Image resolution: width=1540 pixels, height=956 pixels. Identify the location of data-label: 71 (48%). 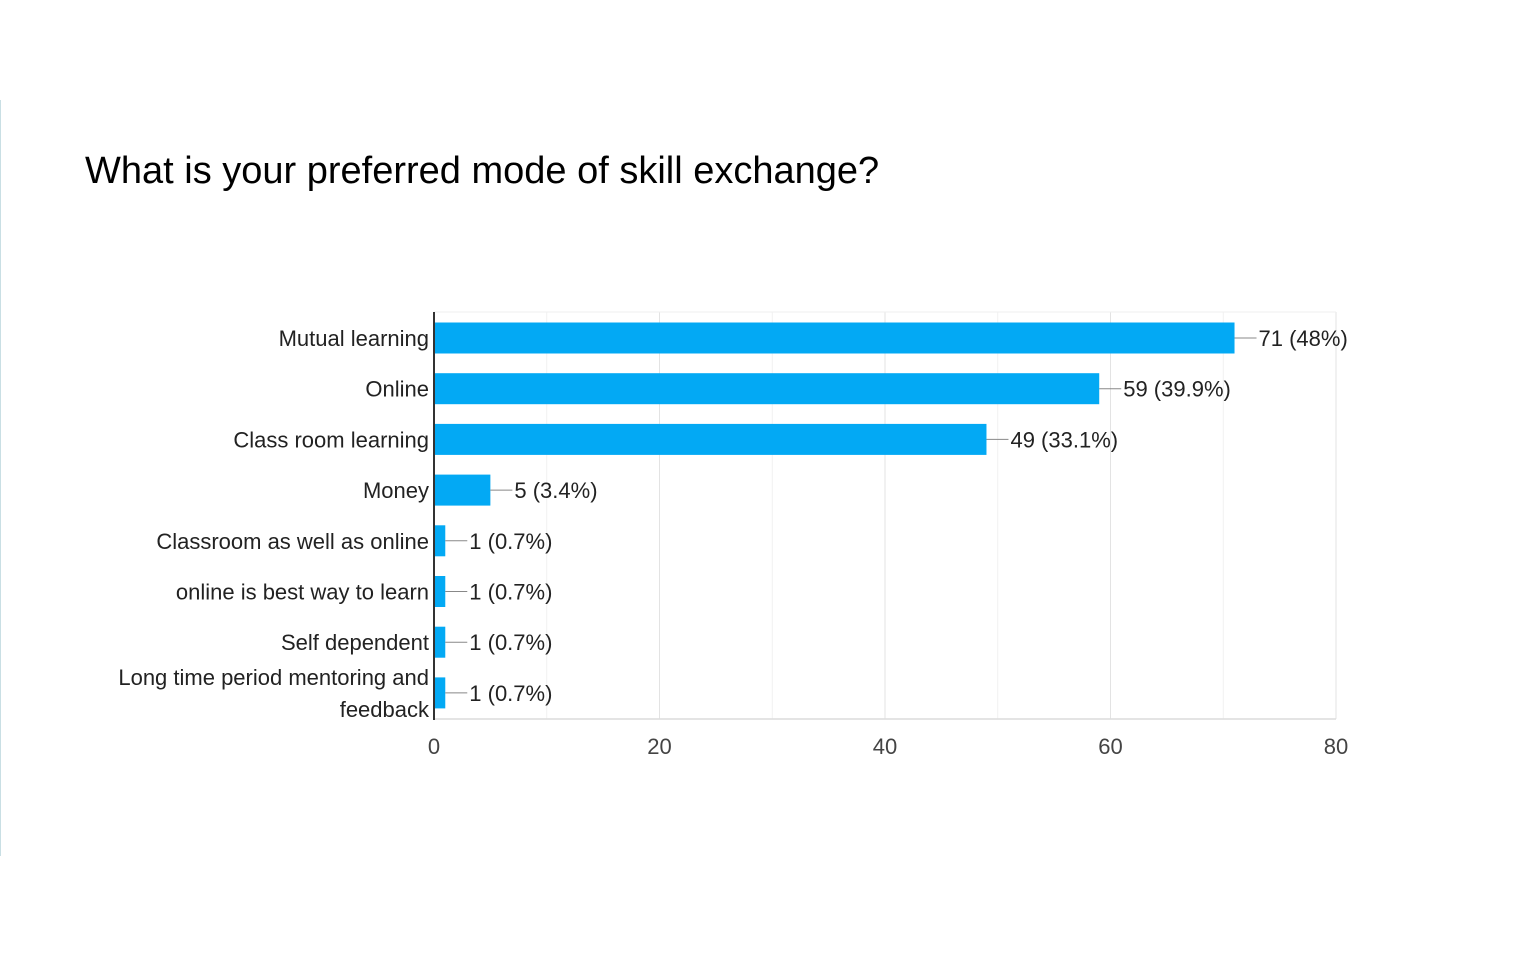
(1303, 338).